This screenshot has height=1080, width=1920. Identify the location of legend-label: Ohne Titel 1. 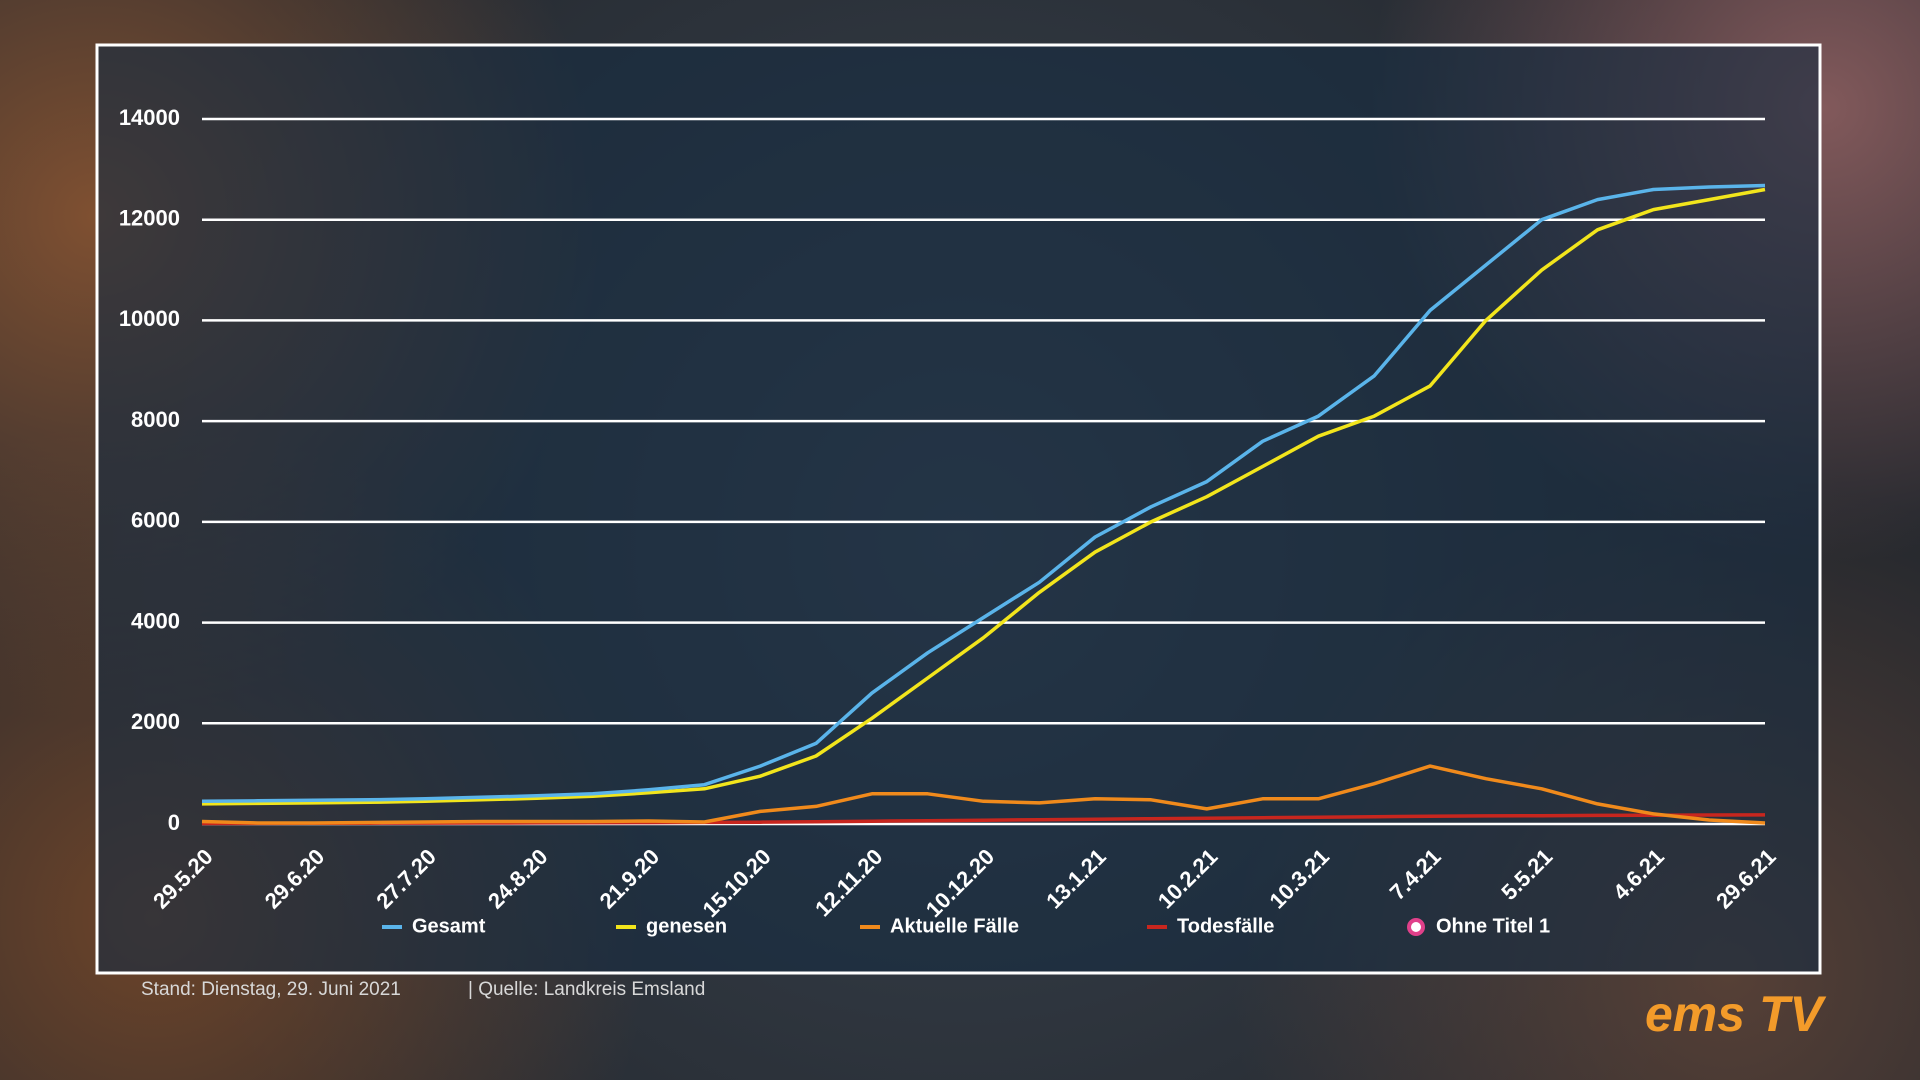
(1493, 926).